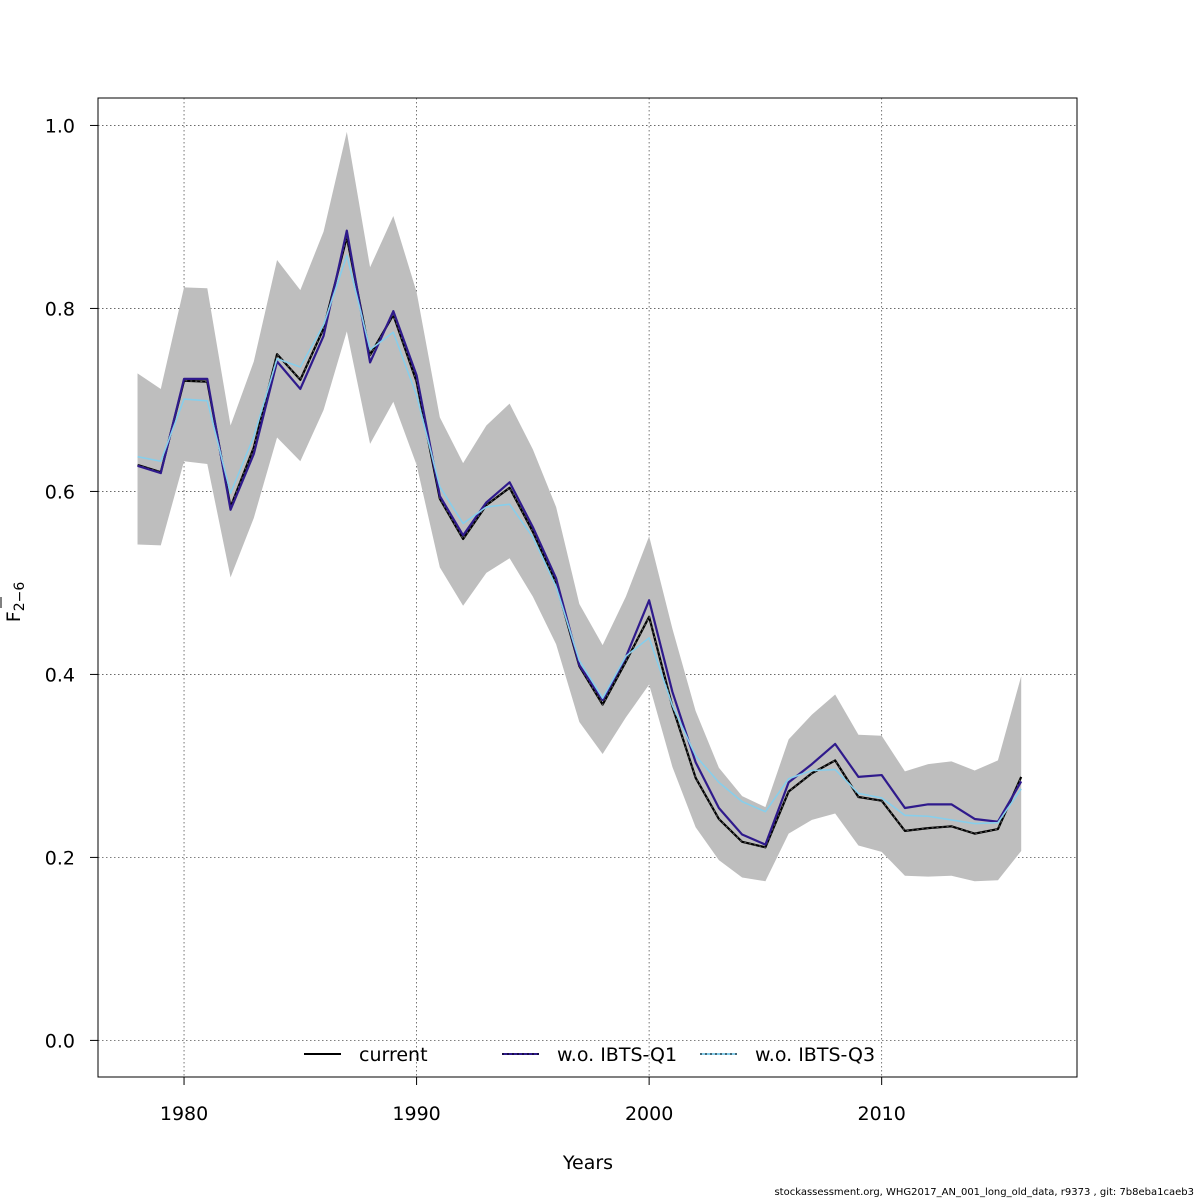 The height and width of the screenshot is (1200, 1200). I want to click on x-tick-label: 1980, so click(184, 1114).